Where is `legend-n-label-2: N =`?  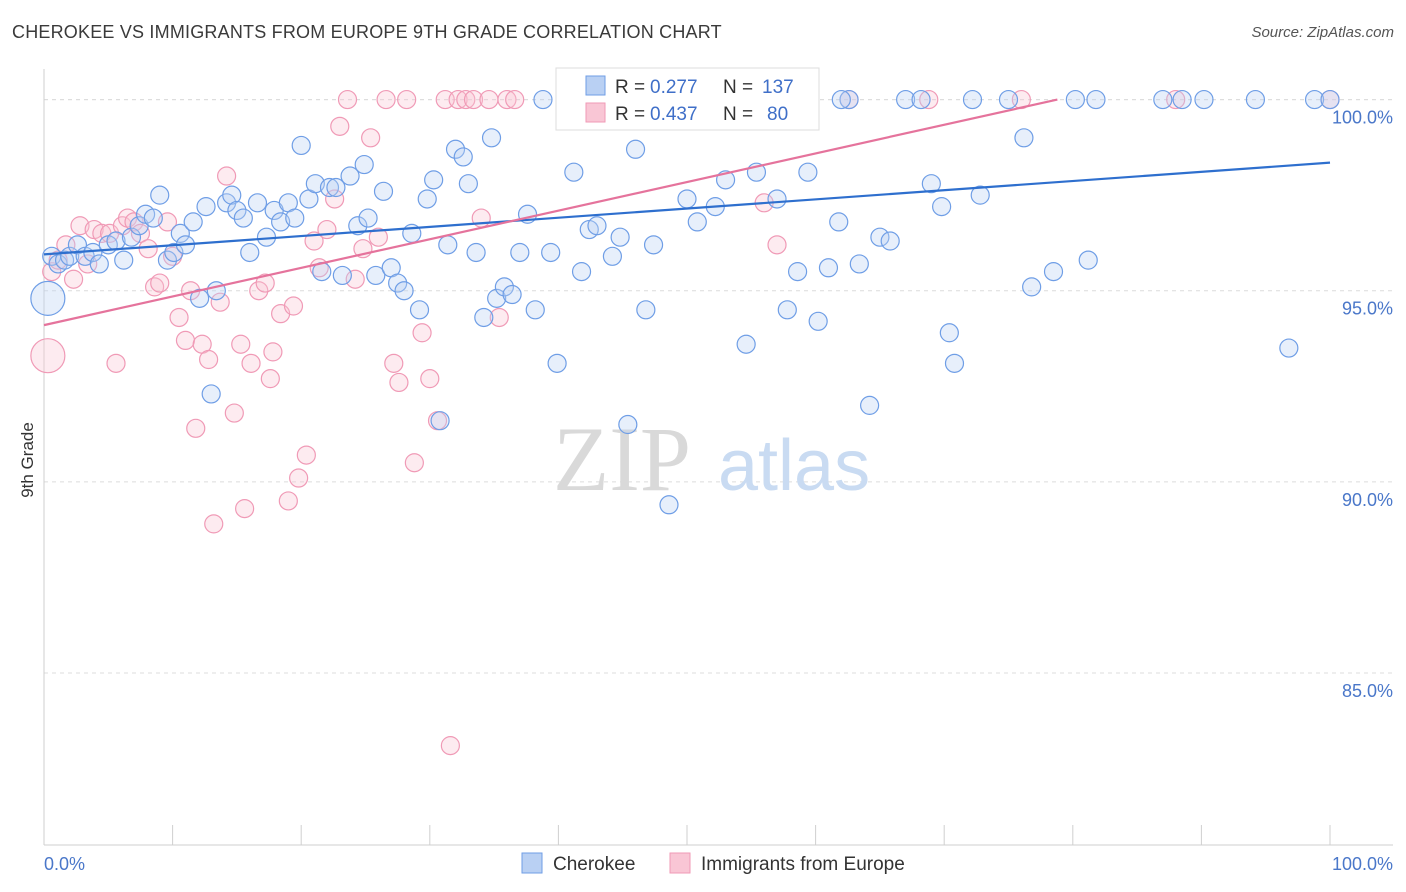
legend-n-label-2: N = is located at coordinates (738, 114).